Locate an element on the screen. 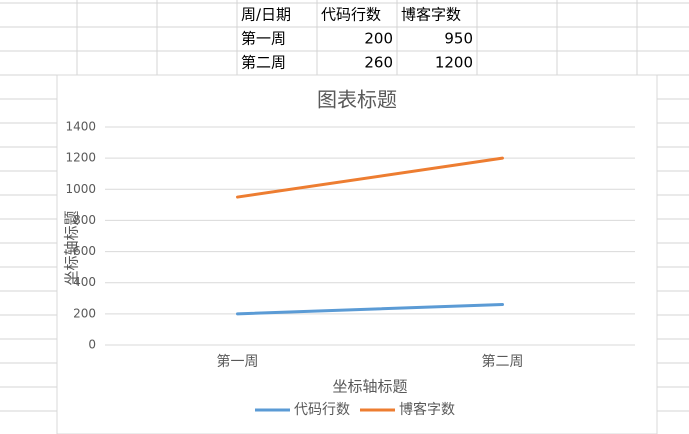 This screenshot has width=689, height=434. header-cell: 博客字数 is located at coordinates (431, 15).